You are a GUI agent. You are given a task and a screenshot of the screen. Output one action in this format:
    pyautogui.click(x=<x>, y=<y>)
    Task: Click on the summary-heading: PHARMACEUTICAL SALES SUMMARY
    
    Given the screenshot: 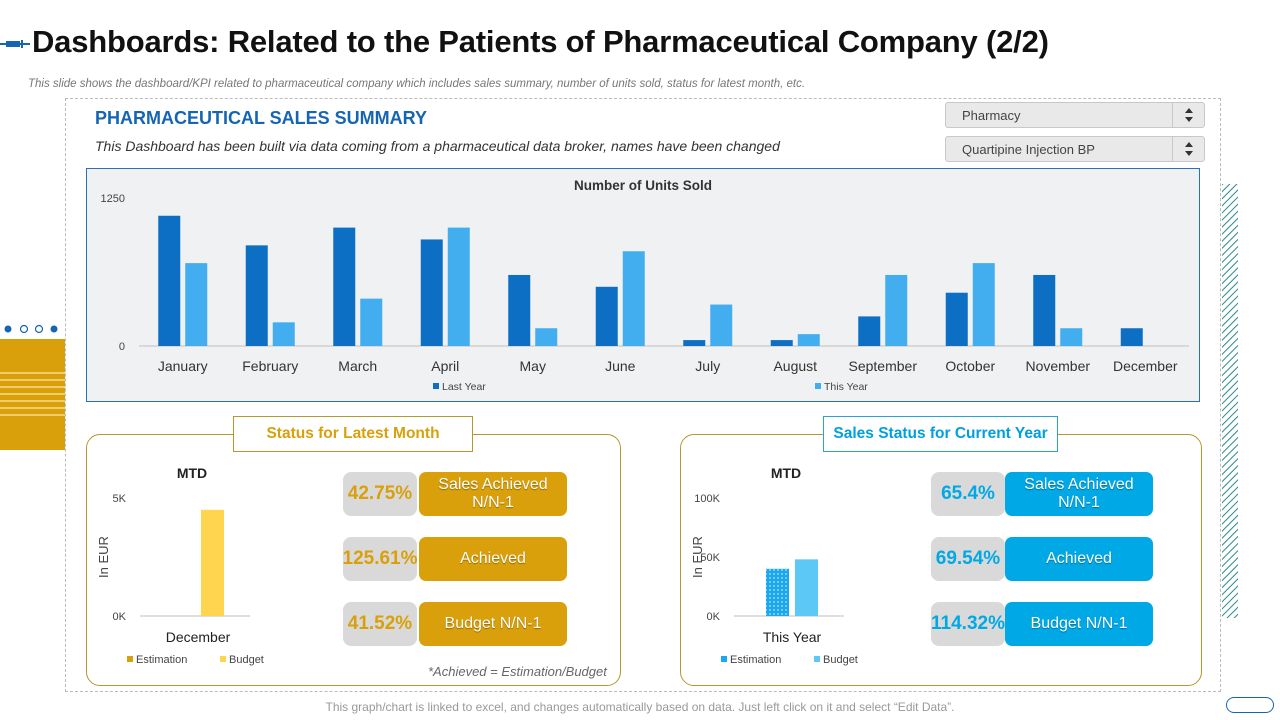 What is the action you would take?
    pyautogui.click(x=261, y=118)
    